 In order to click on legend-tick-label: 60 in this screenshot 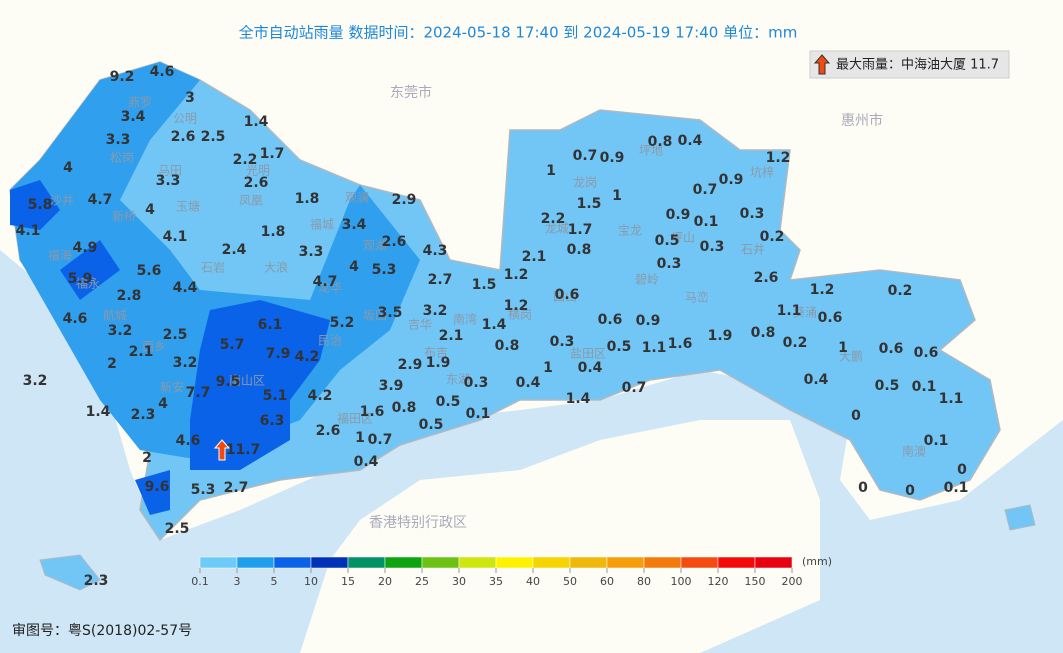, I will do `click(607, 581)`.